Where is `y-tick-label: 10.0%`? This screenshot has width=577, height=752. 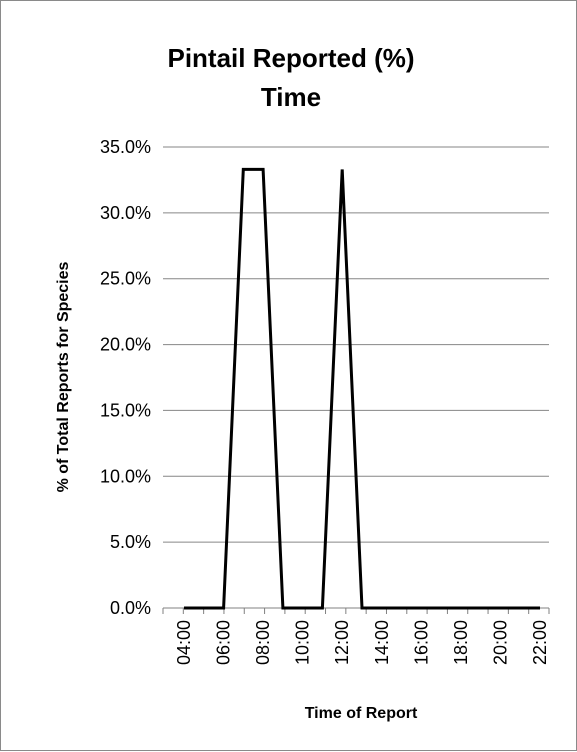 y-tick-label: 10.0% is located at coordinates (125, 476).